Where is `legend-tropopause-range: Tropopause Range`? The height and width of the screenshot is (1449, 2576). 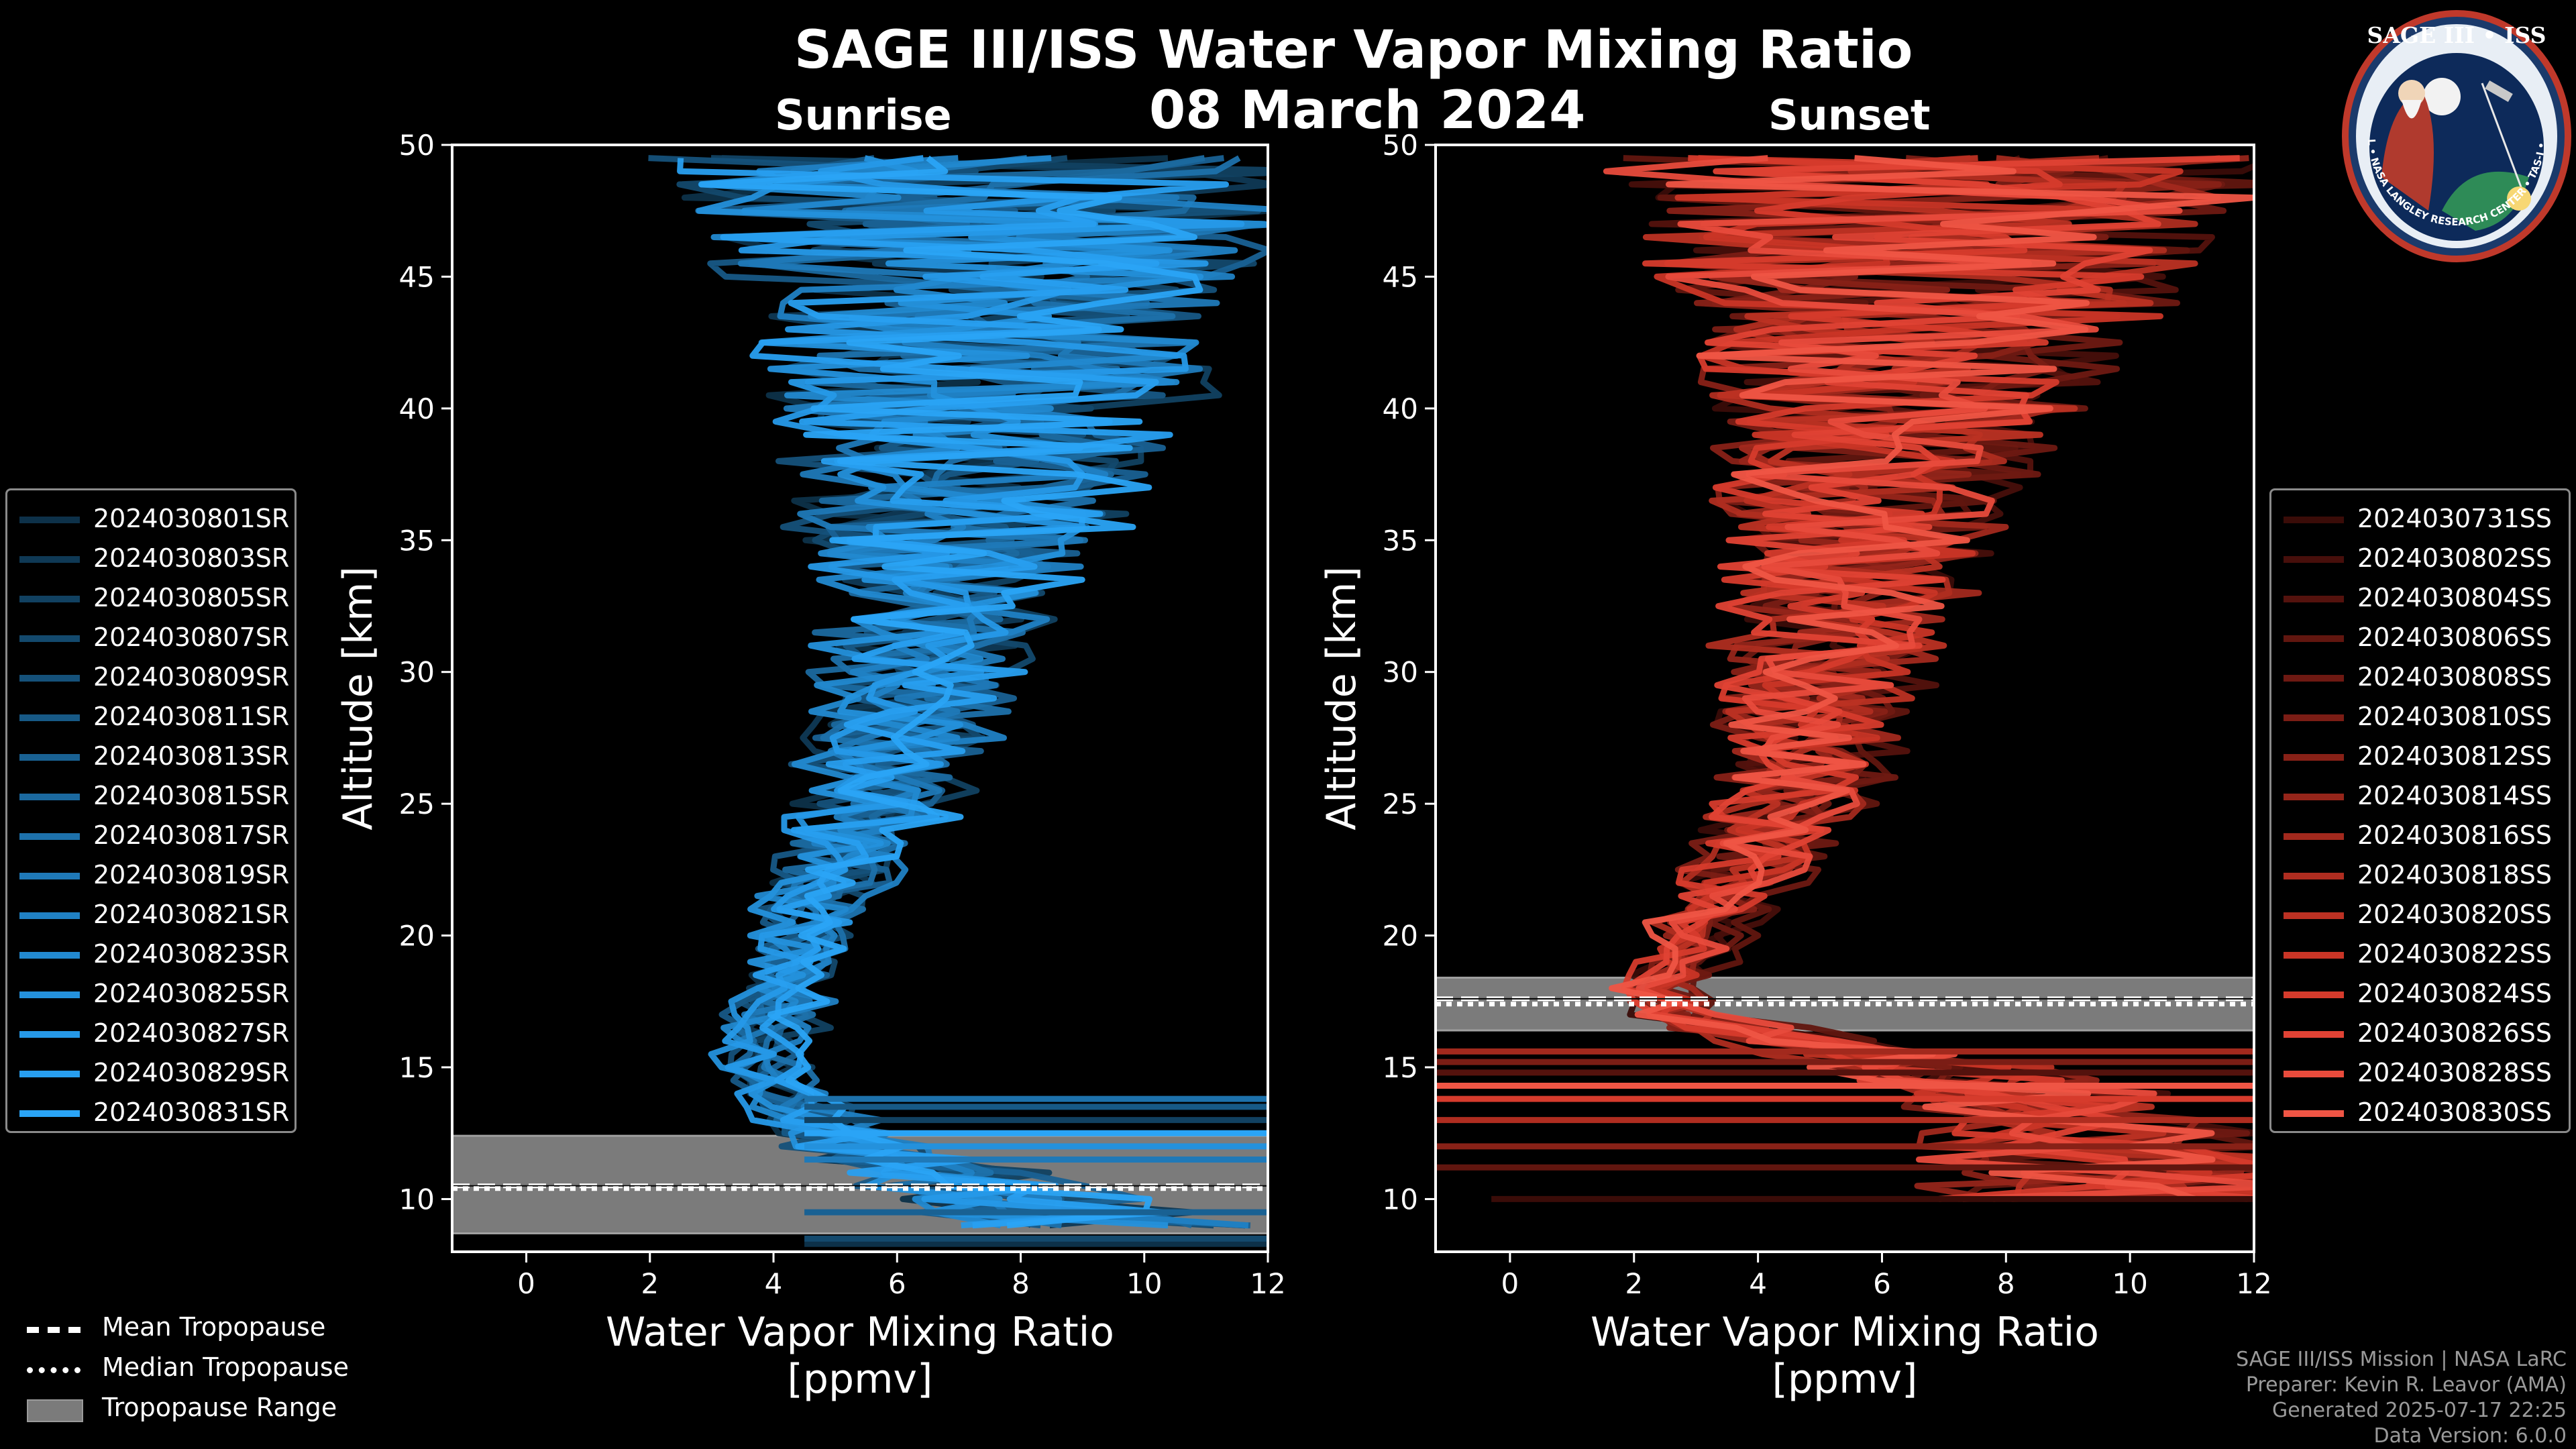 legend-tropopause-range: Tropopause Range is located at coordinates (221, 1409).